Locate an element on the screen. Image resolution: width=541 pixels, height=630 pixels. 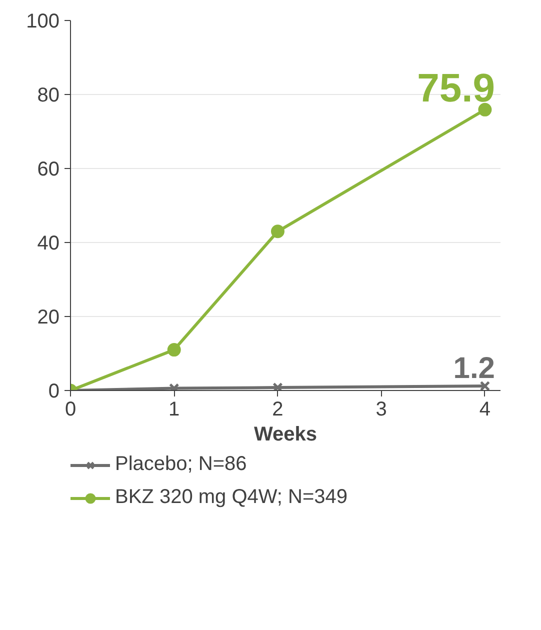
legend-label: Placebo; N=86 is located at coordinates (181, 464).